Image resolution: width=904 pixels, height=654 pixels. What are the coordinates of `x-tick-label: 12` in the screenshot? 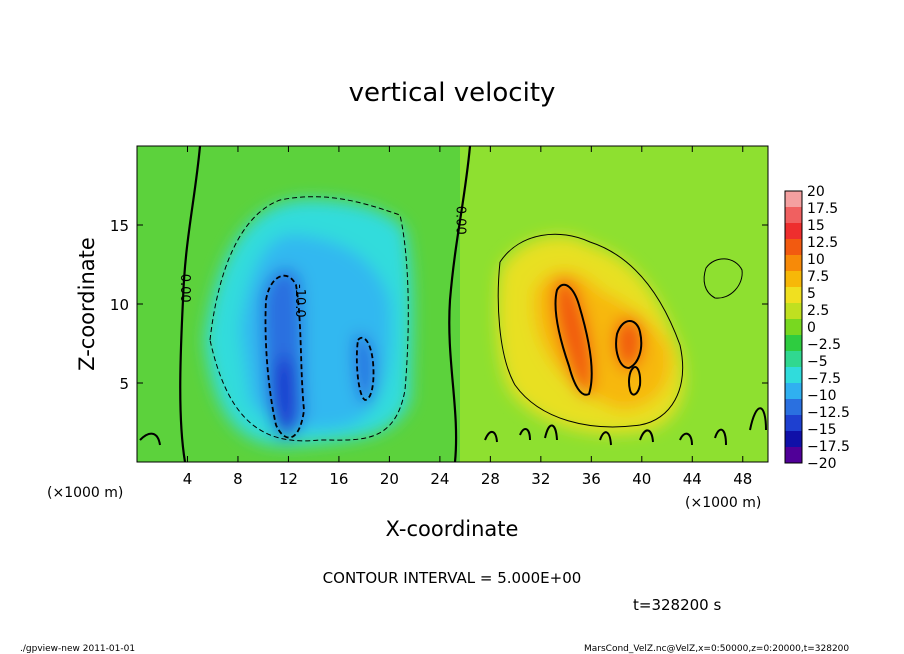 It's located at (288, 479).